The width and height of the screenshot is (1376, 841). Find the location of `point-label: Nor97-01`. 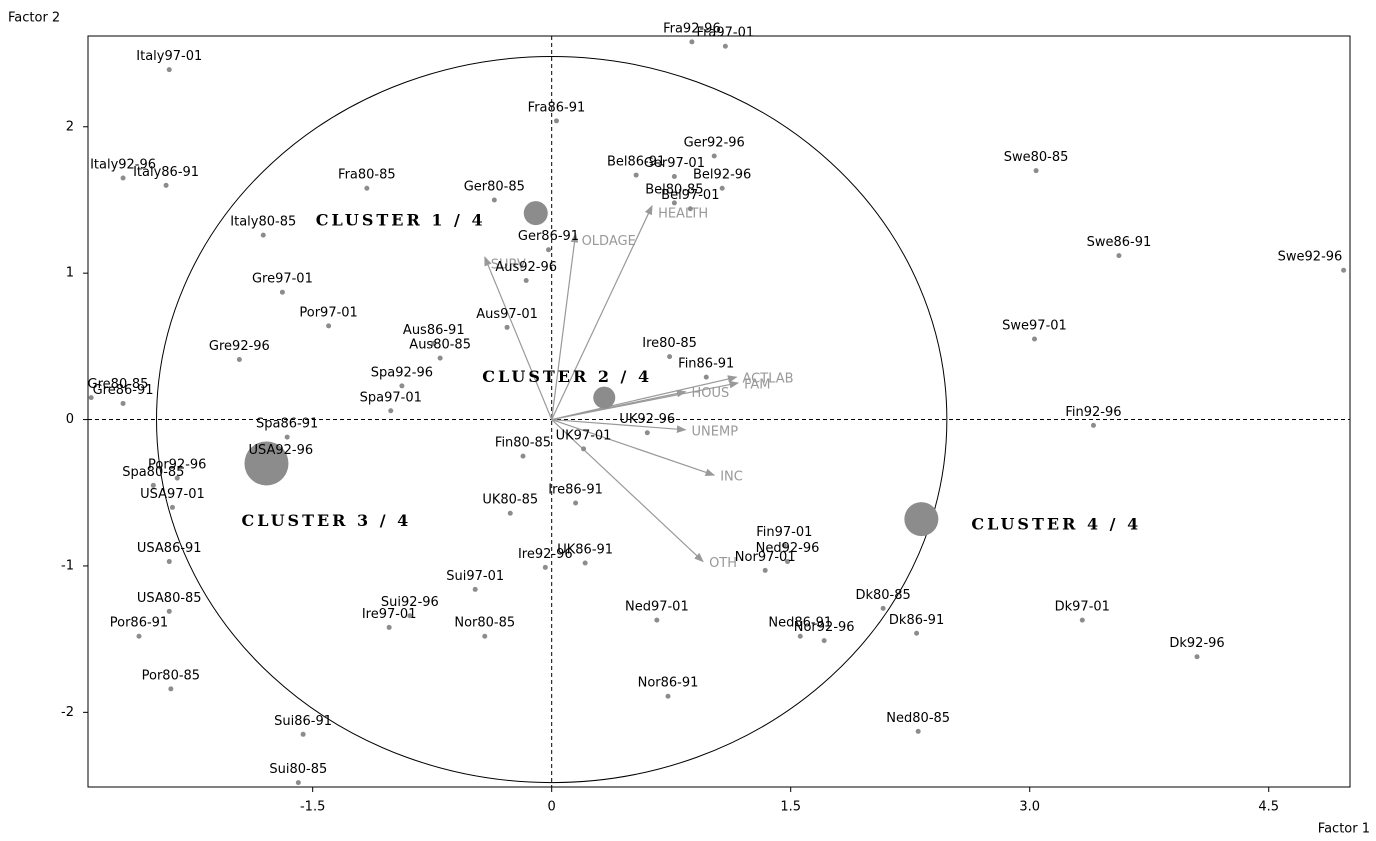

point-label: Nor97-01 is located at coordinates (765, 557).